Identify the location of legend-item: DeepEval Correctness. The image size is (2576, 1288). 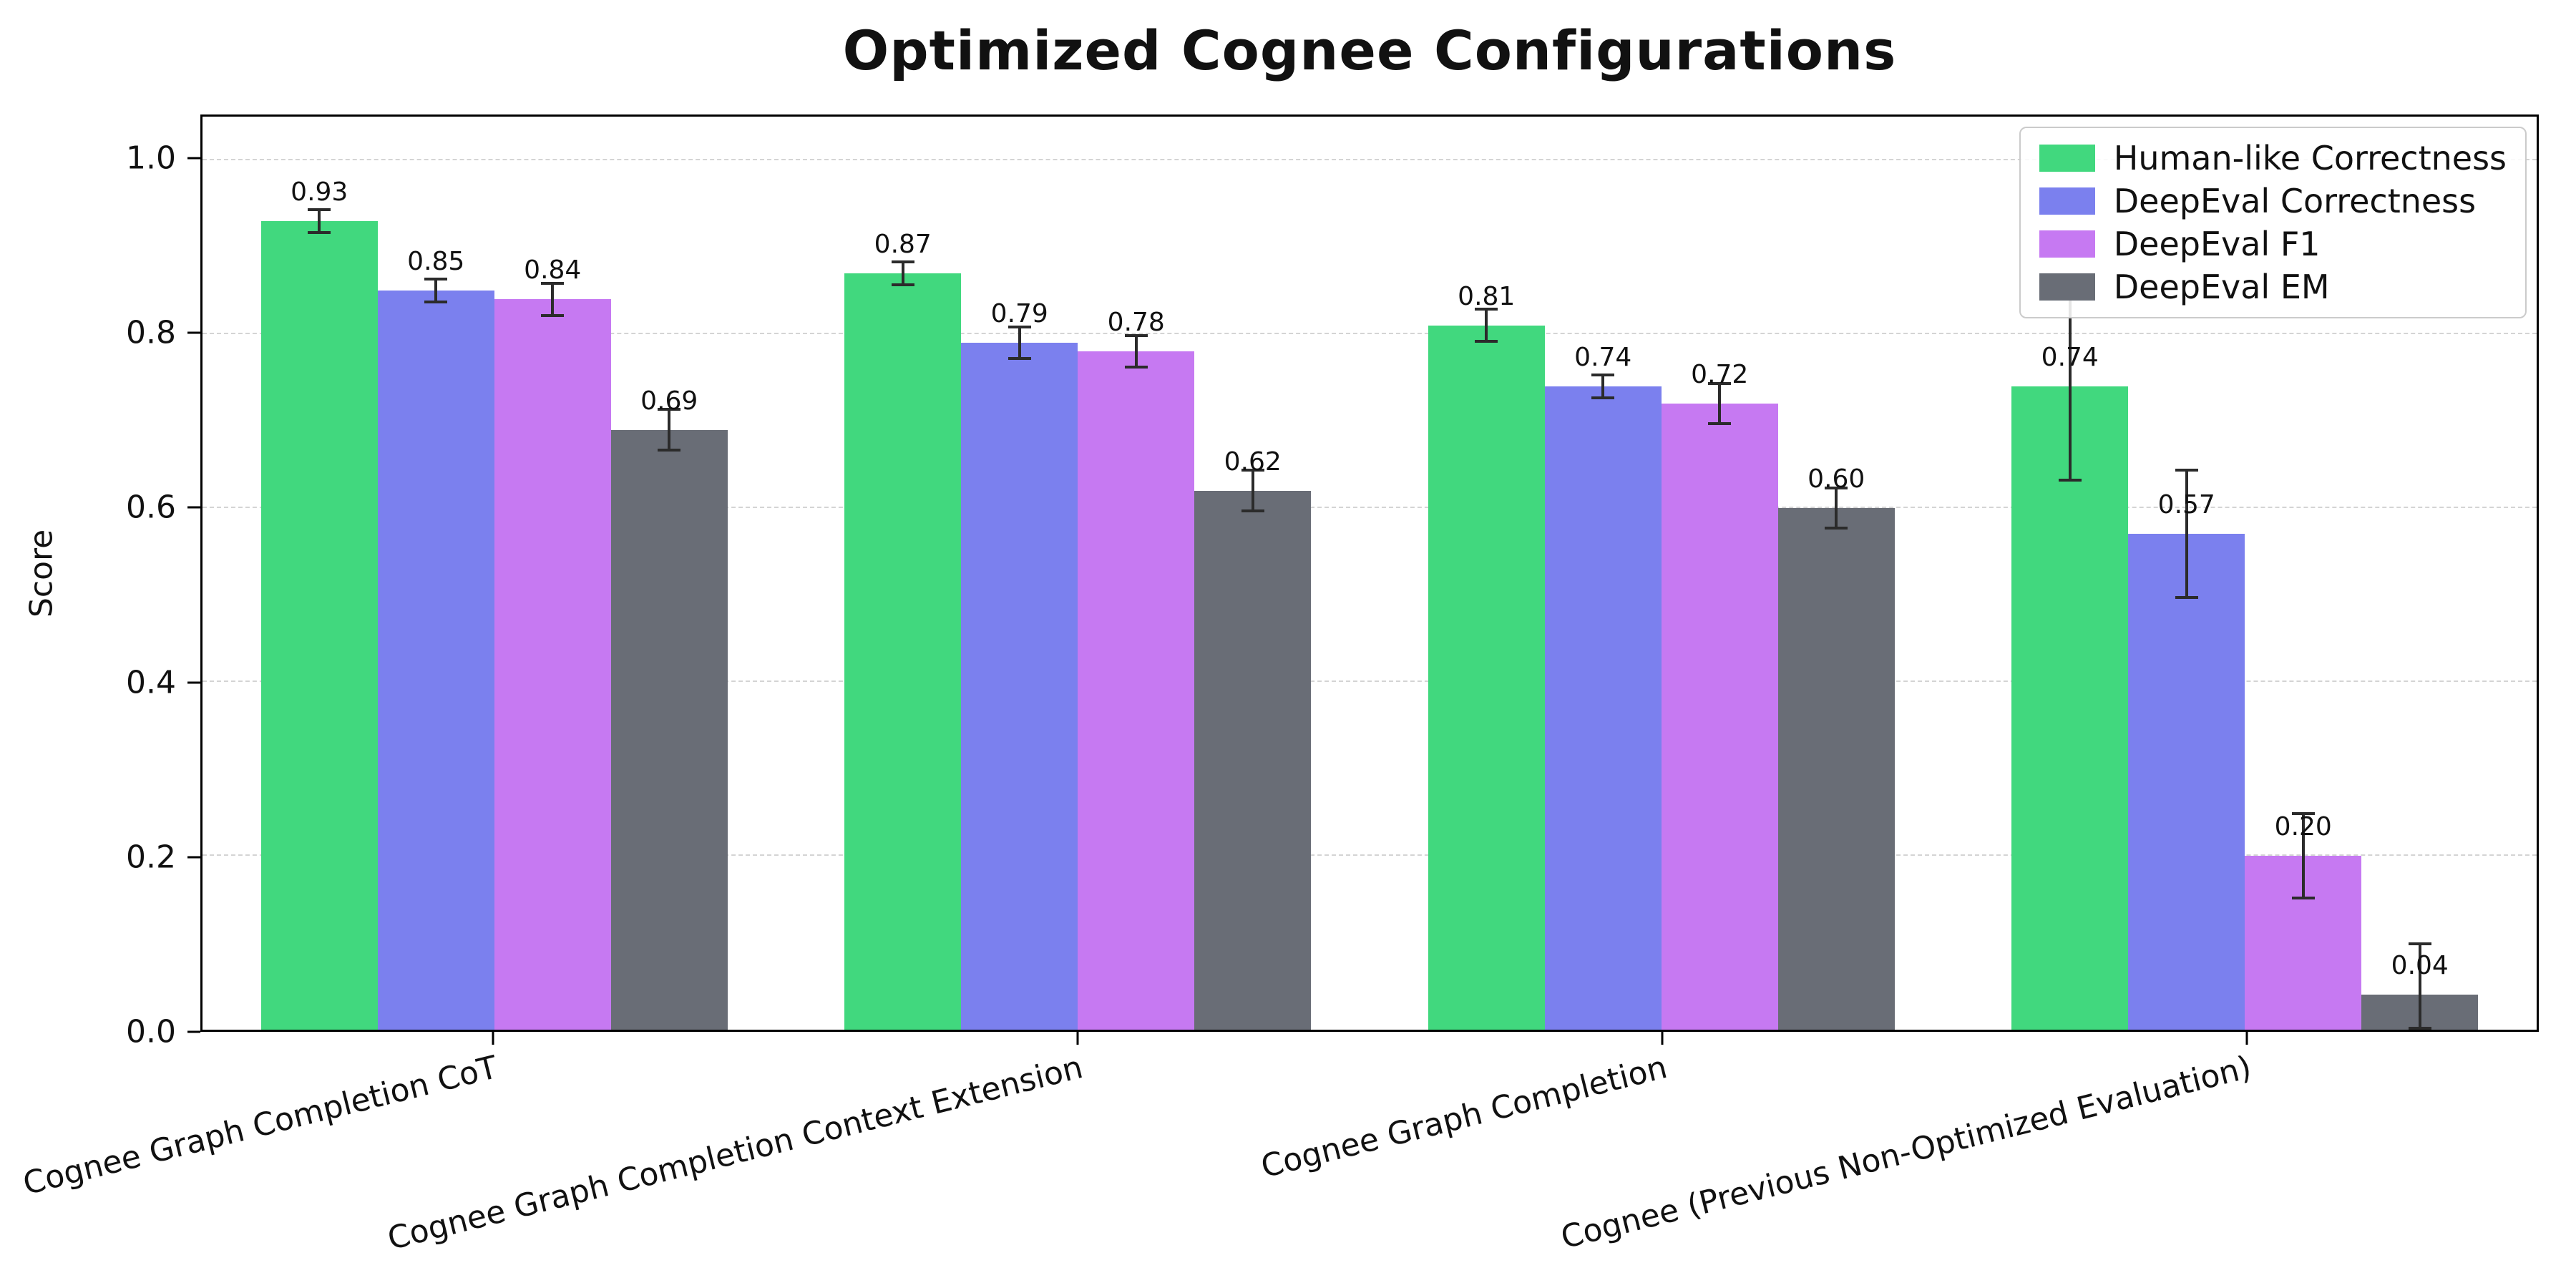
(2273, 201).